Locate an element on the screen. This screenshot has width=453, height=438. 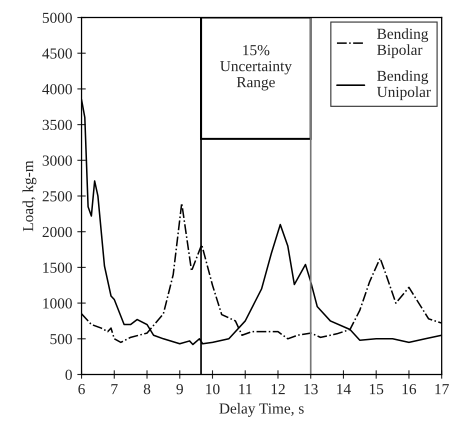
y-tick-label: 500 is located at coordinates (61, 339).